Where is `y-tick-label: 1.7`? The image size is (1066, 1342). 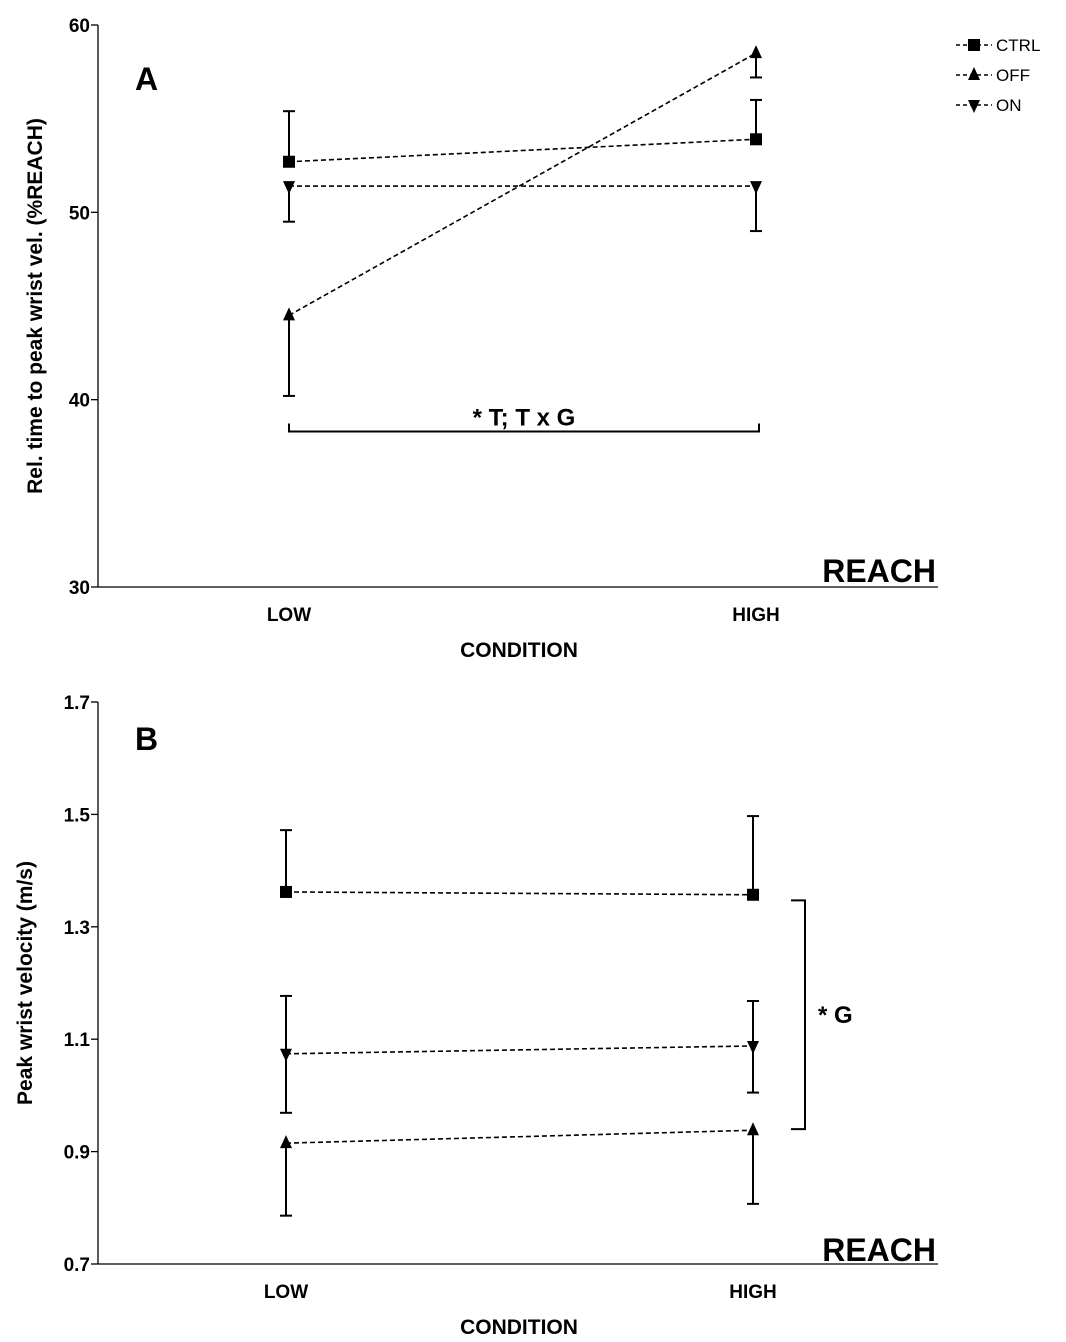
y-tick-label: 1.7 is located at coordinates (77, 703).